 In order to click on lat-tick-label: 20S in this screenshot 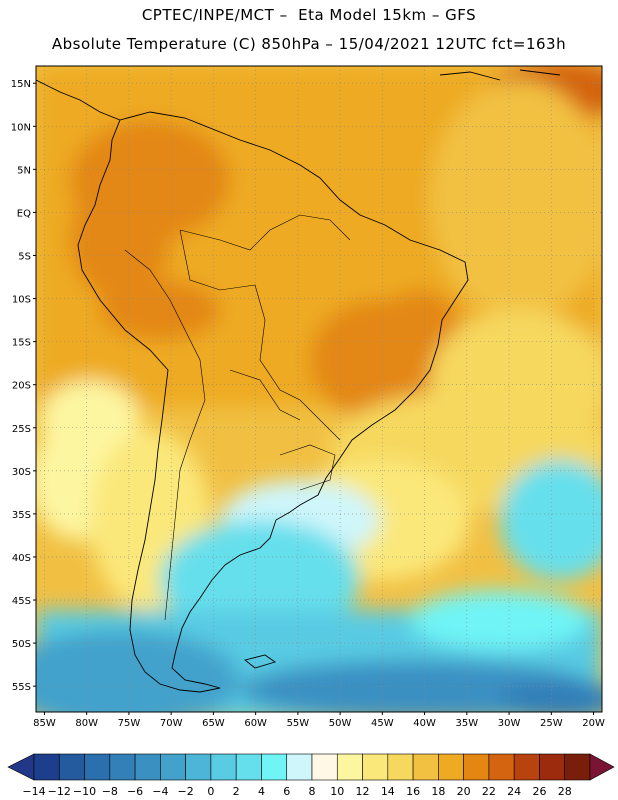, I will do `click(21, 386)`.